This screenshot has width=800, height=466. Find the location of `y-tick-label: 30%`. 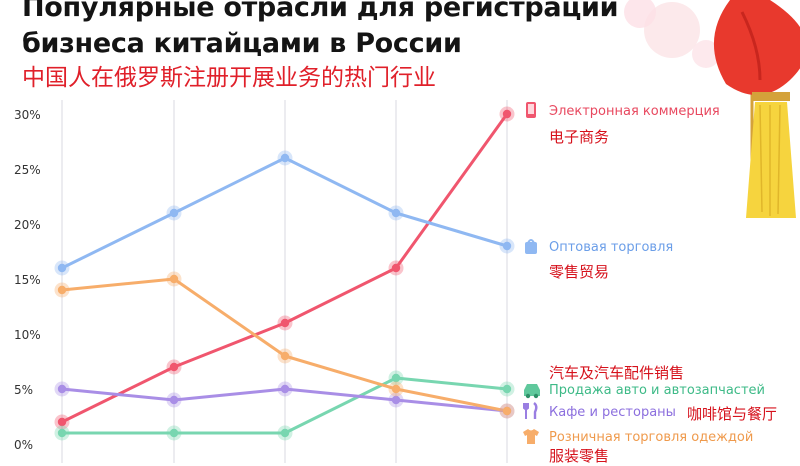

y-tick-label: 30% is located at coordinates (27, 115).